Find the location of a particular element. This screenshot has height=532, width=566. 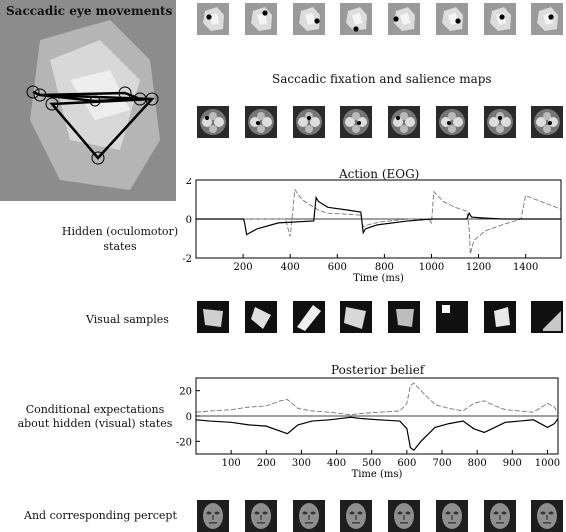

x-tick-label: 700 is located at coordinates (441, 463).